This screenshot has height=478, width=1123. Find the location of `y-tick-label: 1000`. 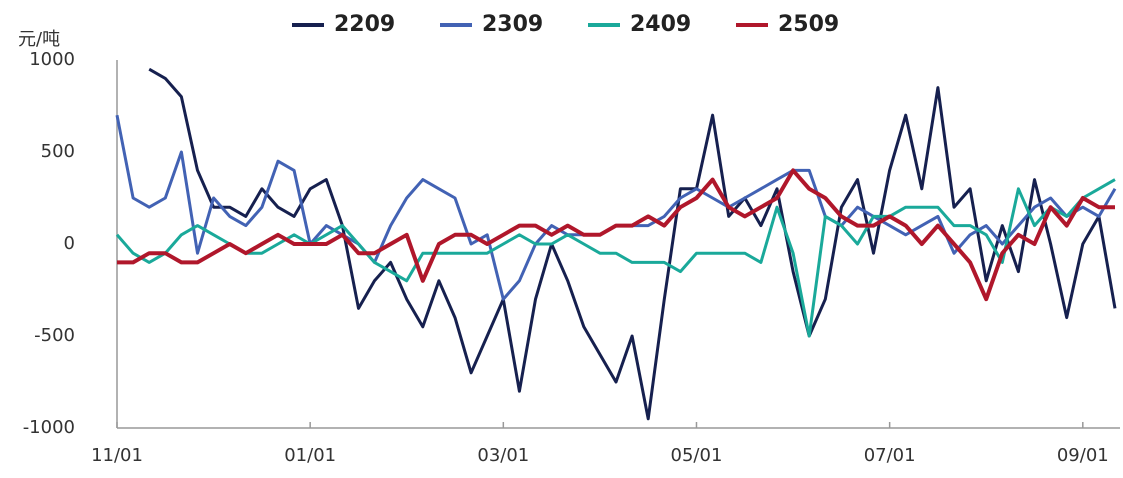

y-tick-label: 1000 is located at coordinates (52, 59).